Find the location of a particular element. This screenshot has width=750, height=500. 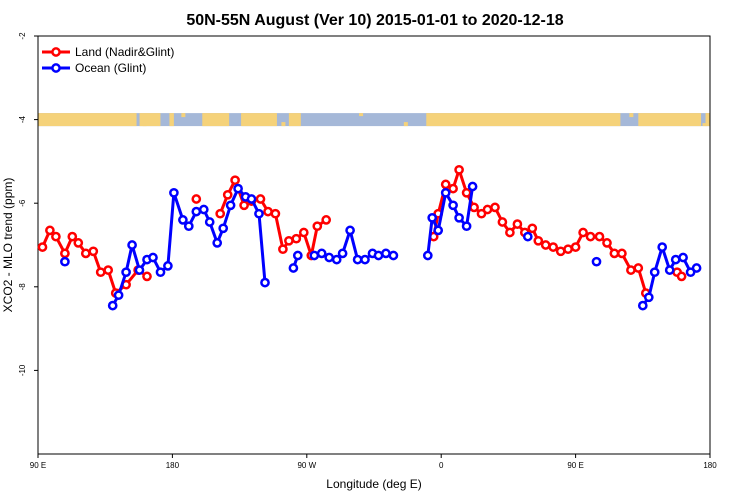

legend-label: Ocean (Glint) is located at coordinates (110, 68).